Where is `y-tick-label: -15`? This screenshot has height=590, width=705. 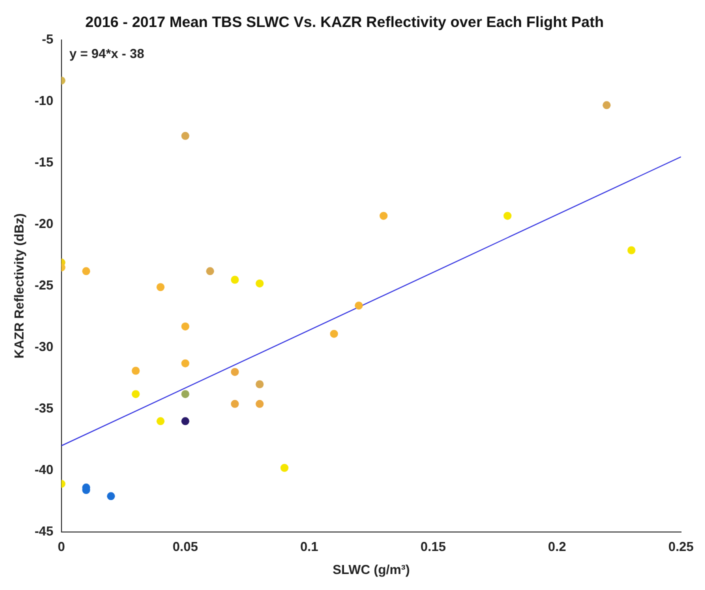 y-tick-label: -15 is located at coordinates (44, 162).